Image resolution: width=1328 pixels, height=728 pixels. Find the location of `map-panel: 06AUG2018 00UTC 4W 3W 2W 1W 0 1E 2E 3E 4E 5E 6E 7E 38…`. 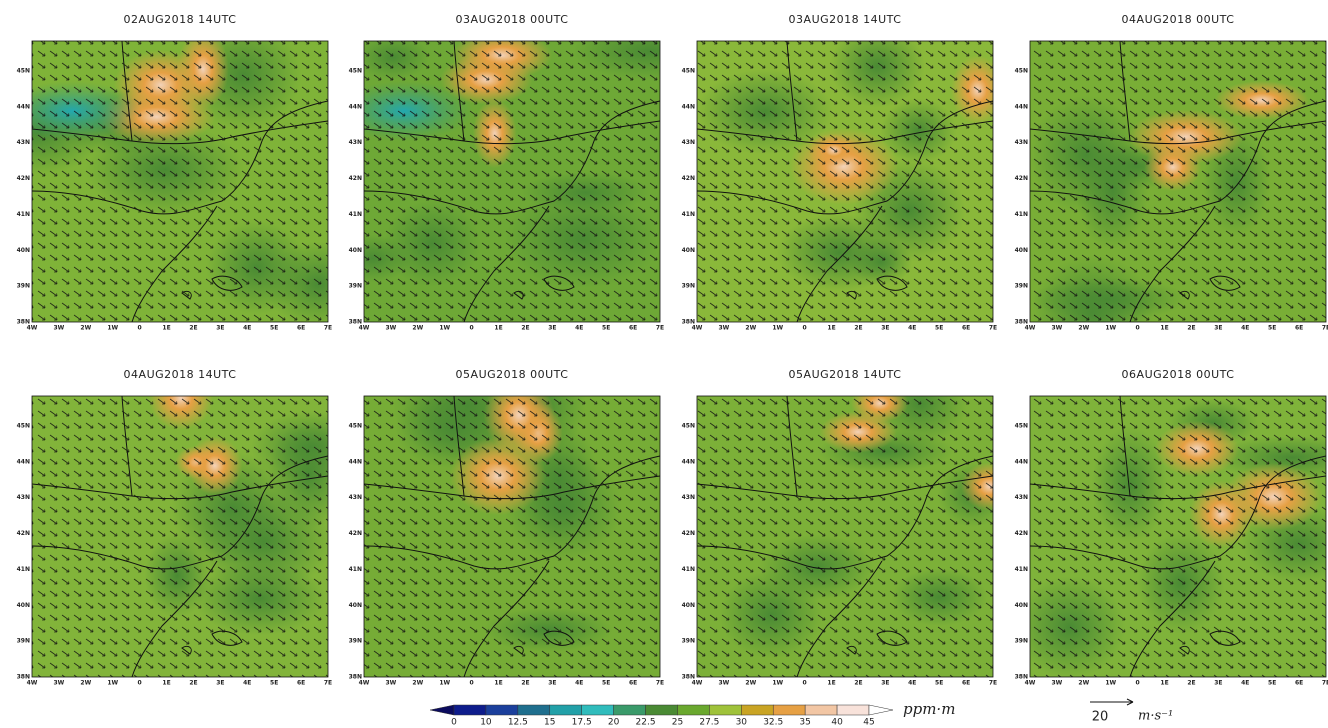

map-panel: 06AUG2018 00UTC 4W 3W 2W 1W 0 1E 2E 3E 4E 5E 6E 7E 38… is located at coordinates (1171, 527).